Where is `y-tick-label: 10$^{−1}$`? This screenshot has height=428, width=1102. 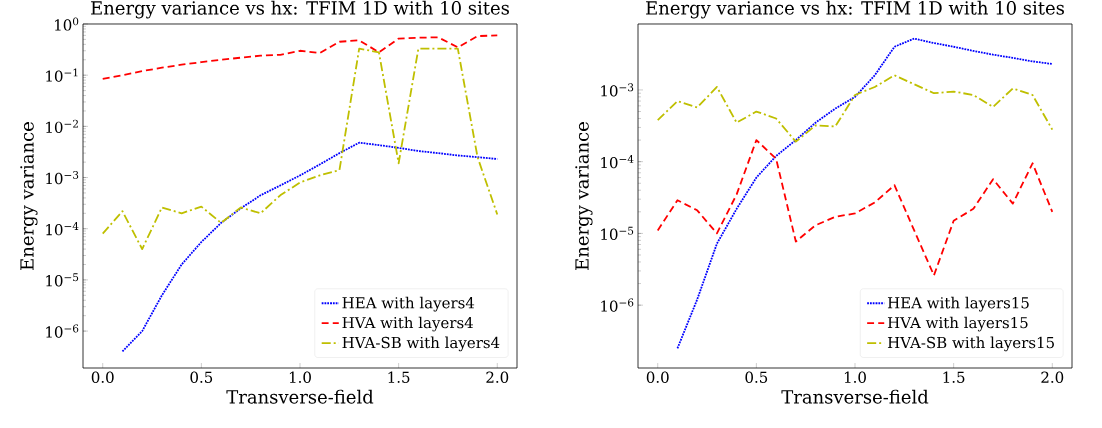
y-tick-label: 10$^{−1}$ is located at coordinates (62, 75).